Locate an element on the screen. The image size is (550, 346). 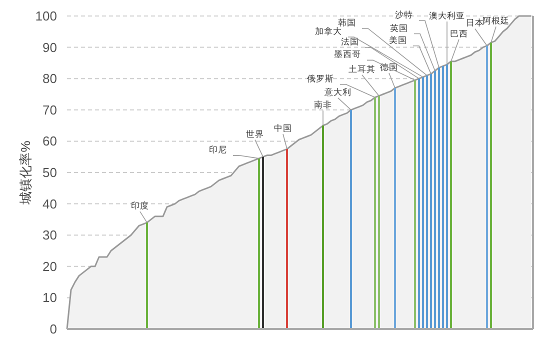
y-tick-label: 40 is located at coordinates (49, 204).